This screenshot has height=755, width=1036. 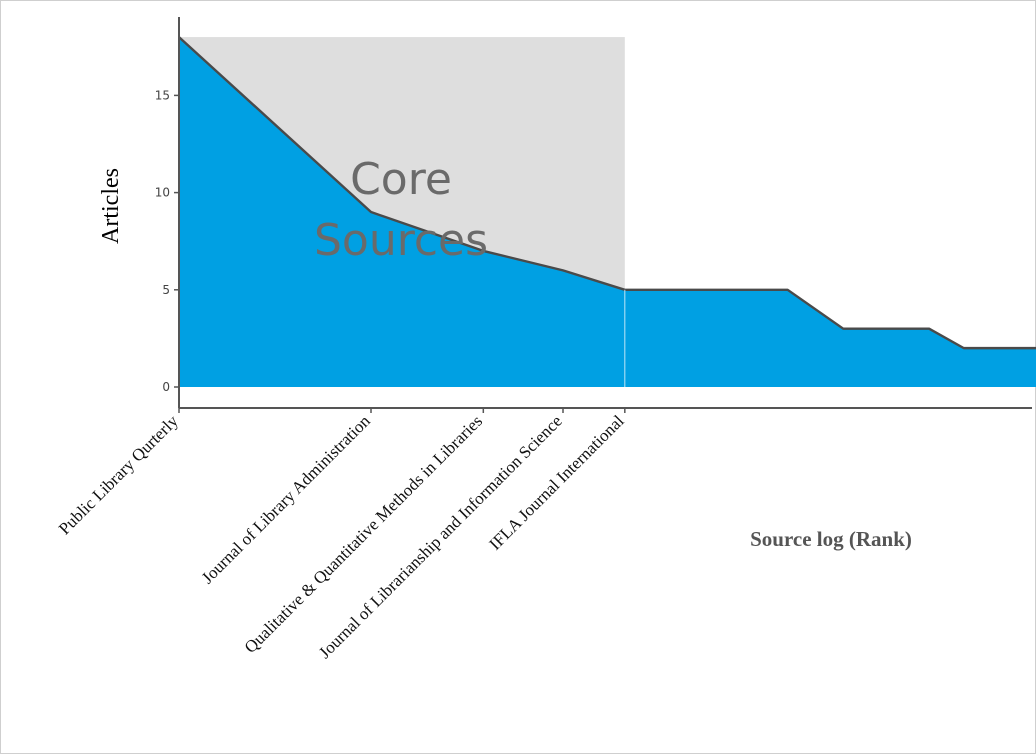 What do you see at coordinates (166, 387) in the screenshot?
I see `y-tick-label: 0` at bounding box center [166, 387].